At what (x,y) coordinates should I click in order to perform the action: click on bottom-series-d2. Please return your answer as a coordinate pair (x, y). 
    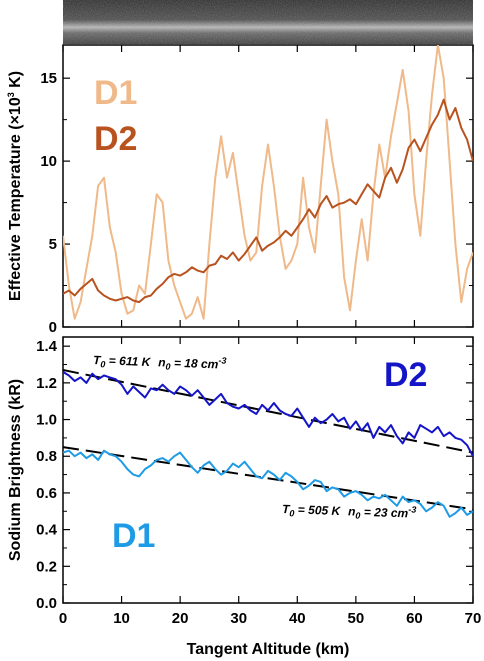
    Looking at the image, I should click on (268, 414).